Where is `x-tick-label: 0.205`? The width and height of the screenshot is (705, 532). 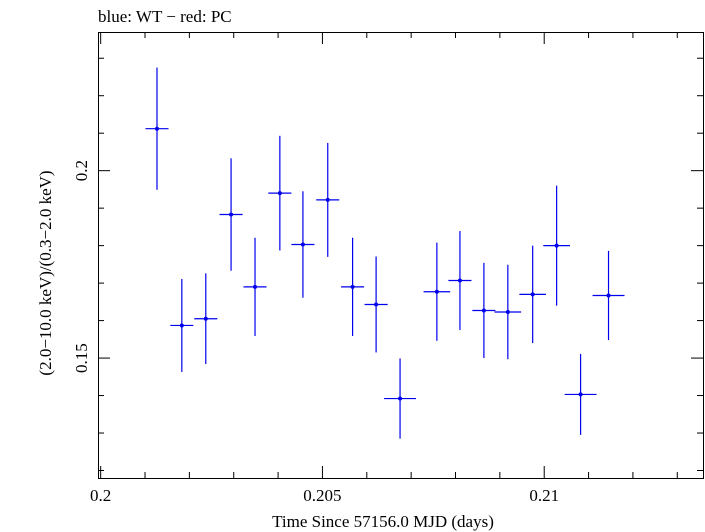
x-tick-label: 0.205 is located at coordinates (322, 495).